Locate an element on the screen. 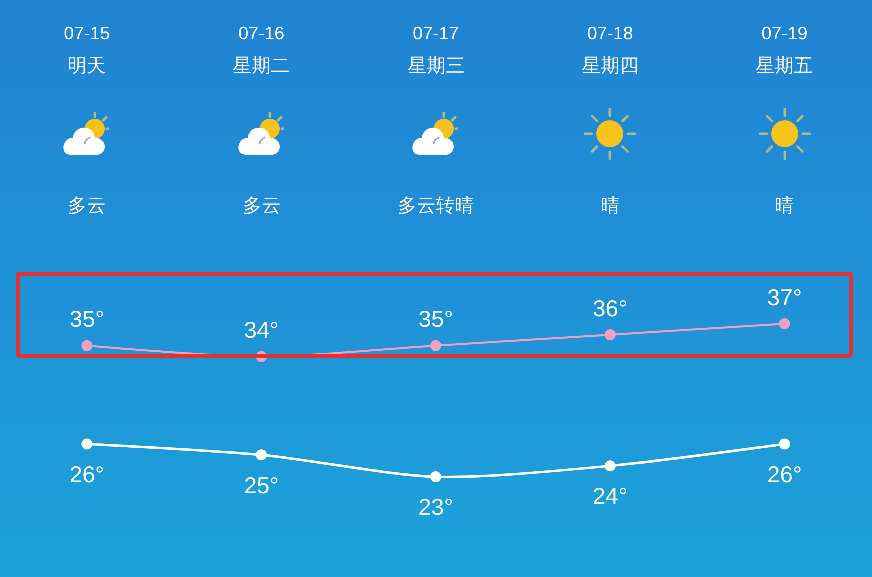 The image size is (872, 577). x-tick-label: 07-19 is located at coordinates (785, 33).